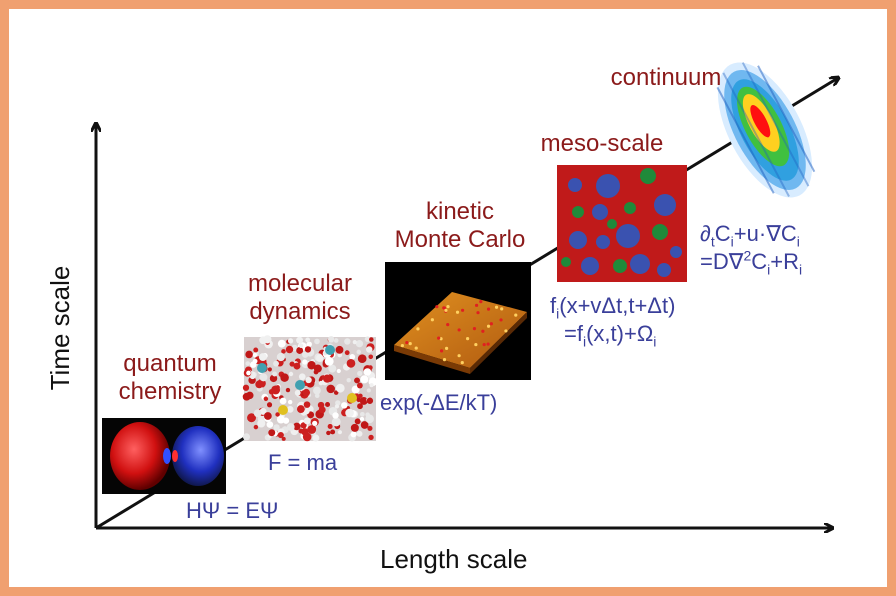 This screenshot has width=896, height=596. Describe the element at coordinates (460, 211) in the screenshot. I see `kmc-label-line1: kinetic` at that location.